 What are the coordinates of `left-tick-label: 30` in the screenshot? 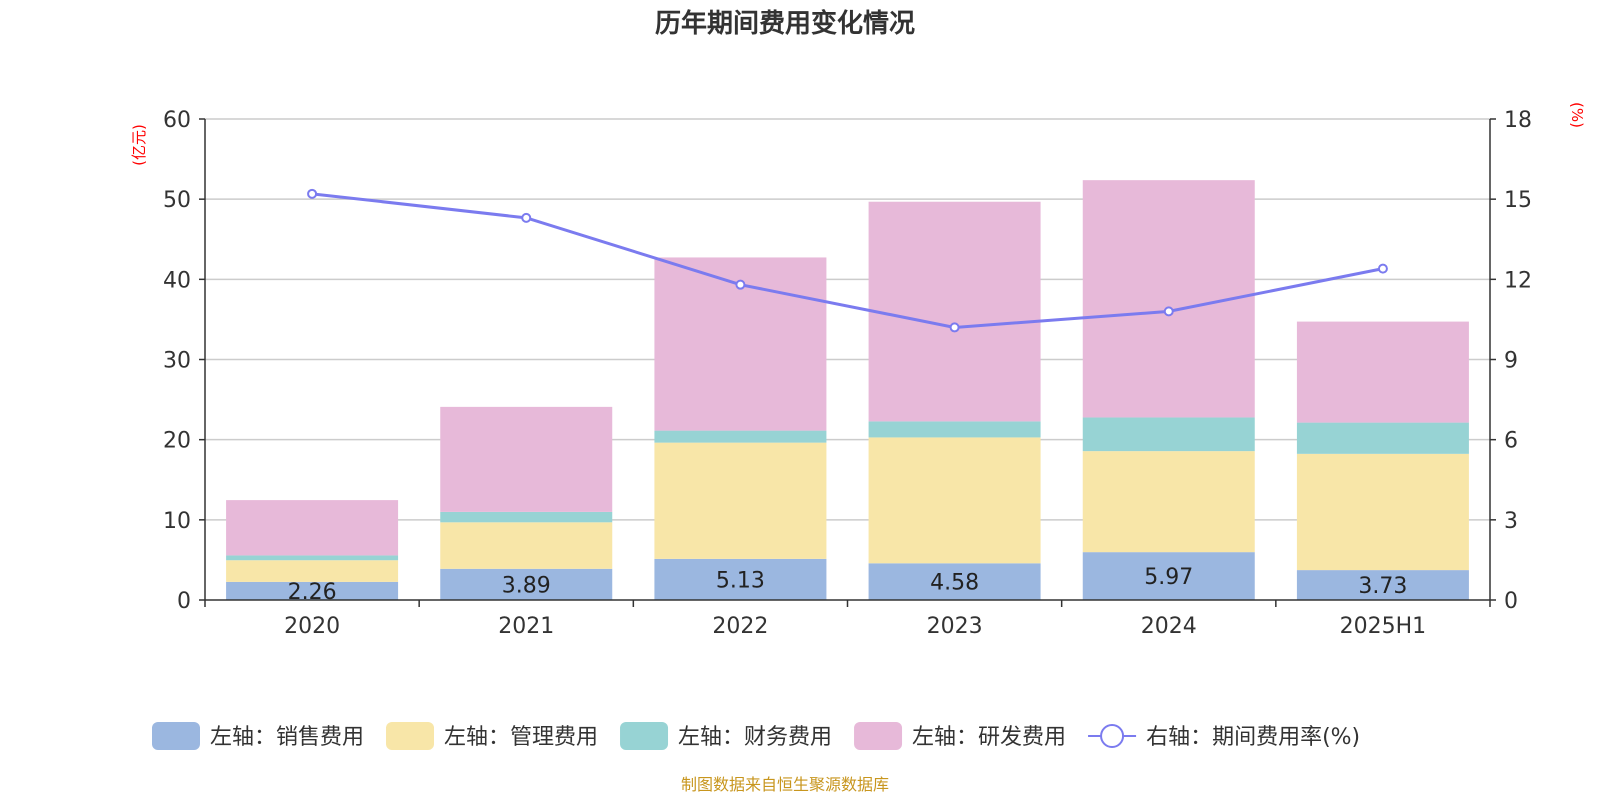 It's located at (177, 361).